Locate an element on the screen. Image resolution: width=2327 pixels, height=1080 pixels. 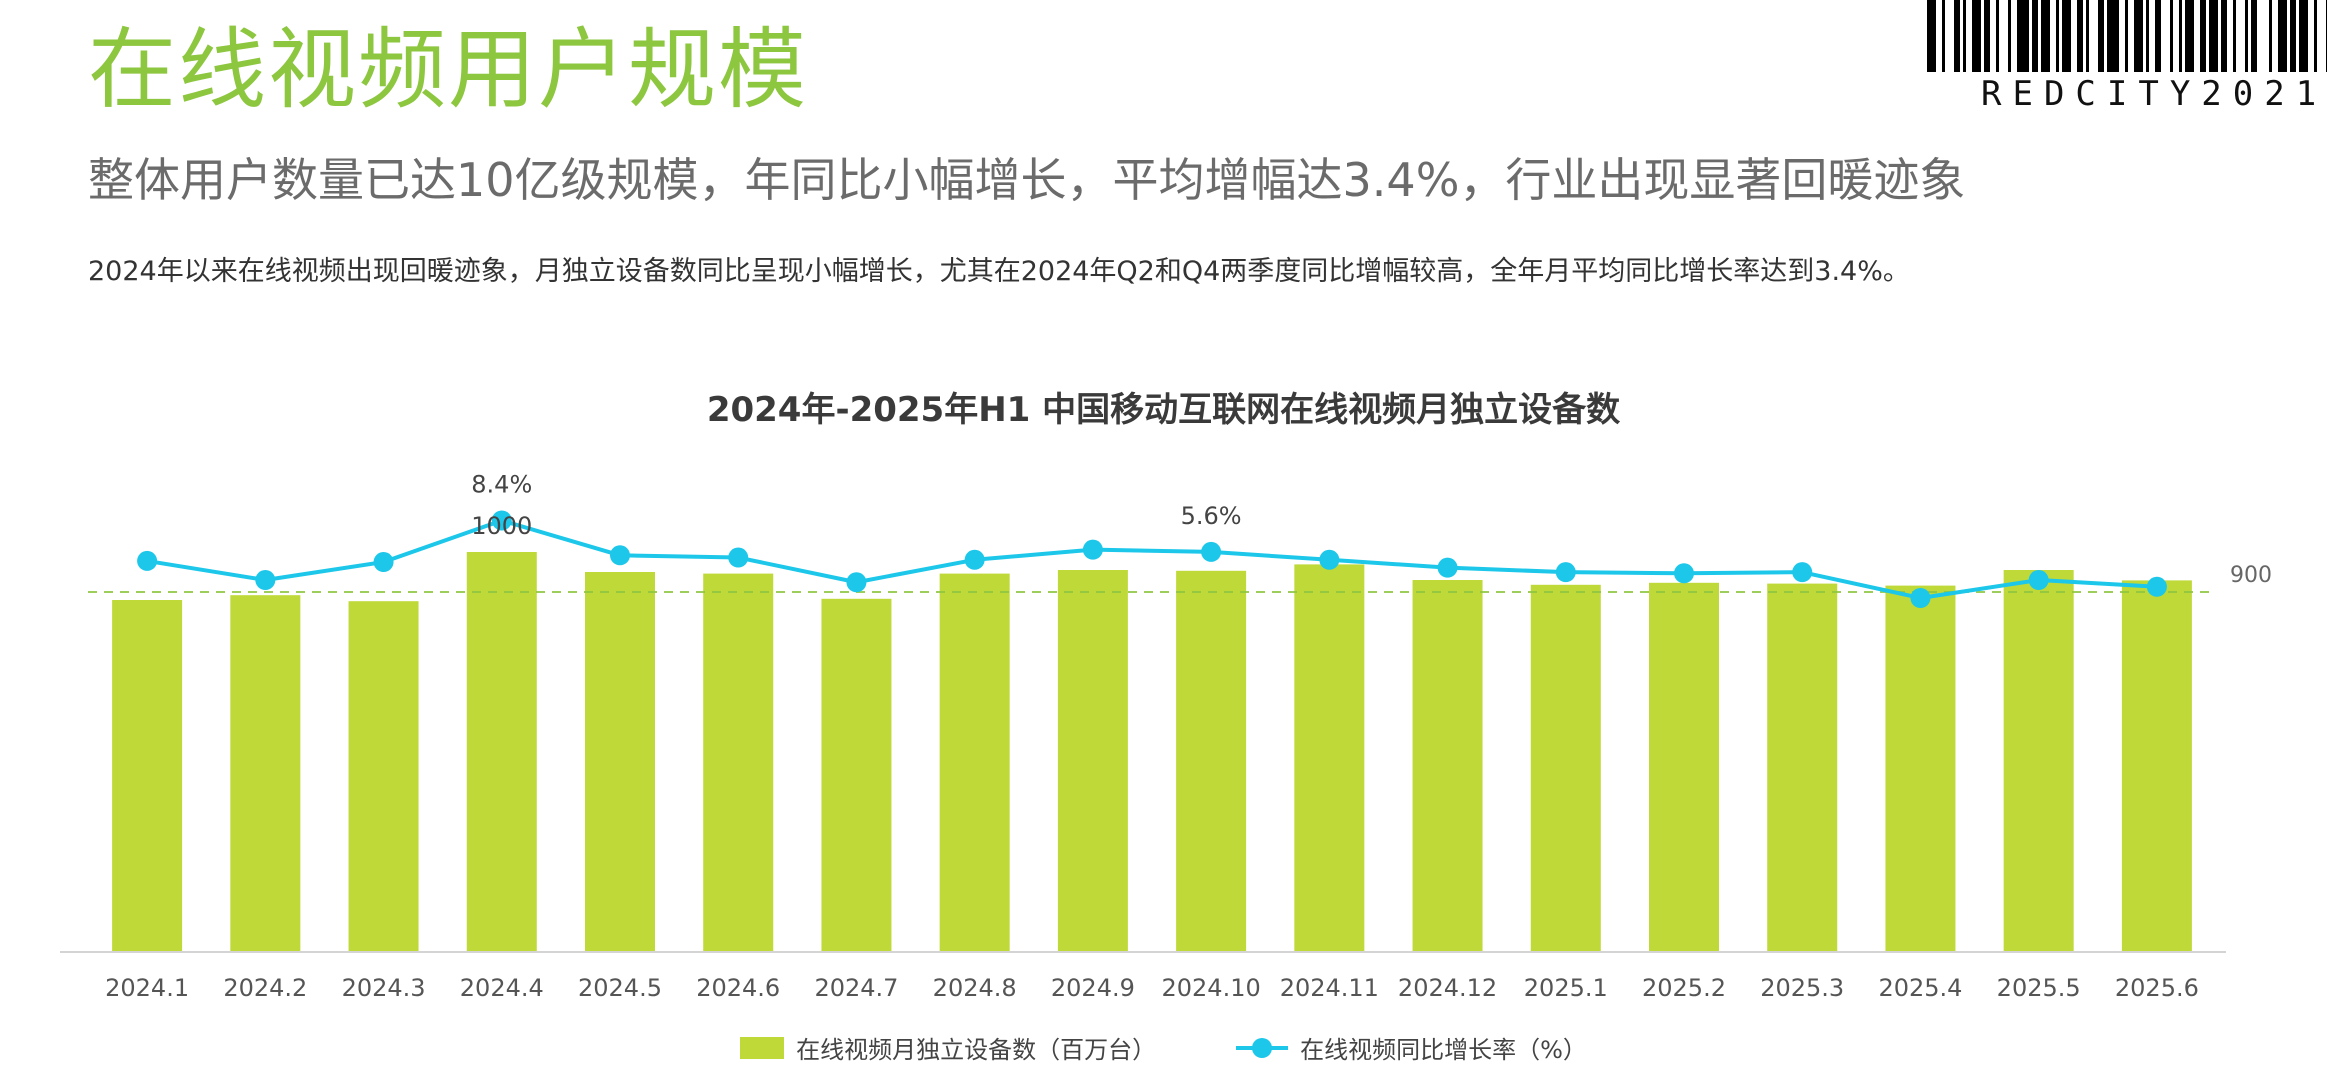
x-tick-label-2025.3: 2025.3 is located at coordinates (1802, 988).